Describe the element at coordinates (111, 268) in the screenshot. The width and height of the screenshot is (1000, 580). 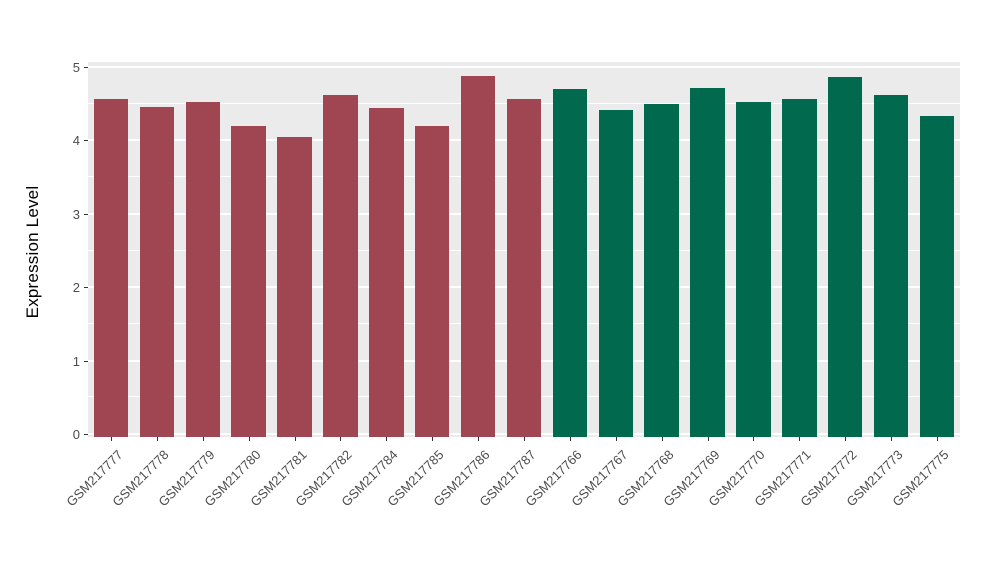
I see `bar-GSM217777` at that location.